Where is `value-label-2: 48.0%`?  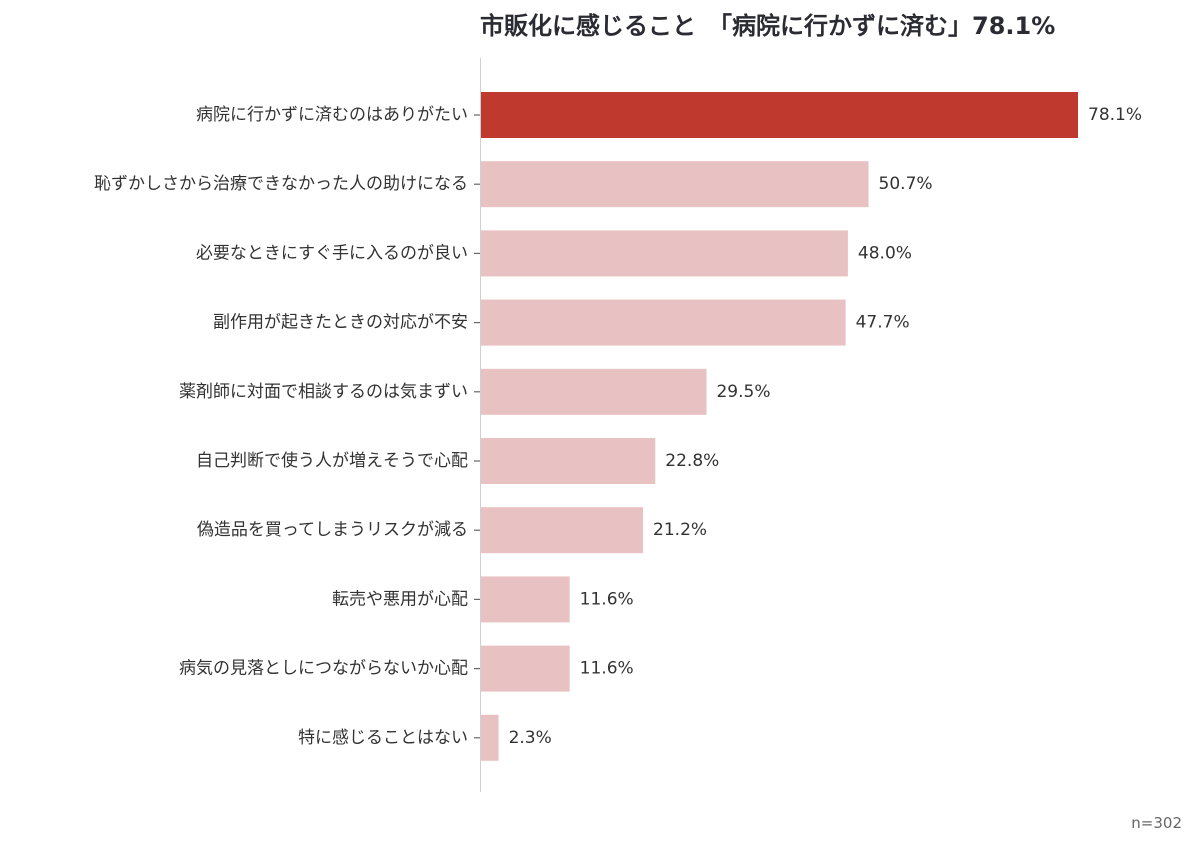
value-label-2: 48.0% is located at coordinates (885, 253).